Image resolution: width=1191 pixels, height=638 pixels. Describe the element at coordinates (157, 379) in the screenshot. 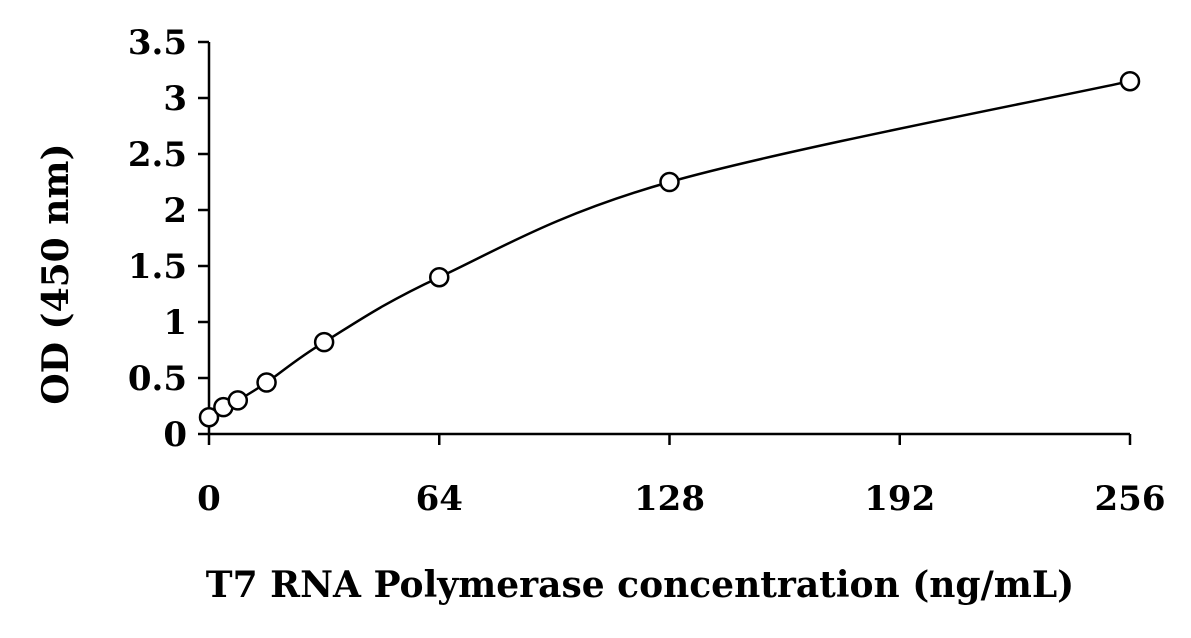

I see `y-tick-label: 0.5` at that location.